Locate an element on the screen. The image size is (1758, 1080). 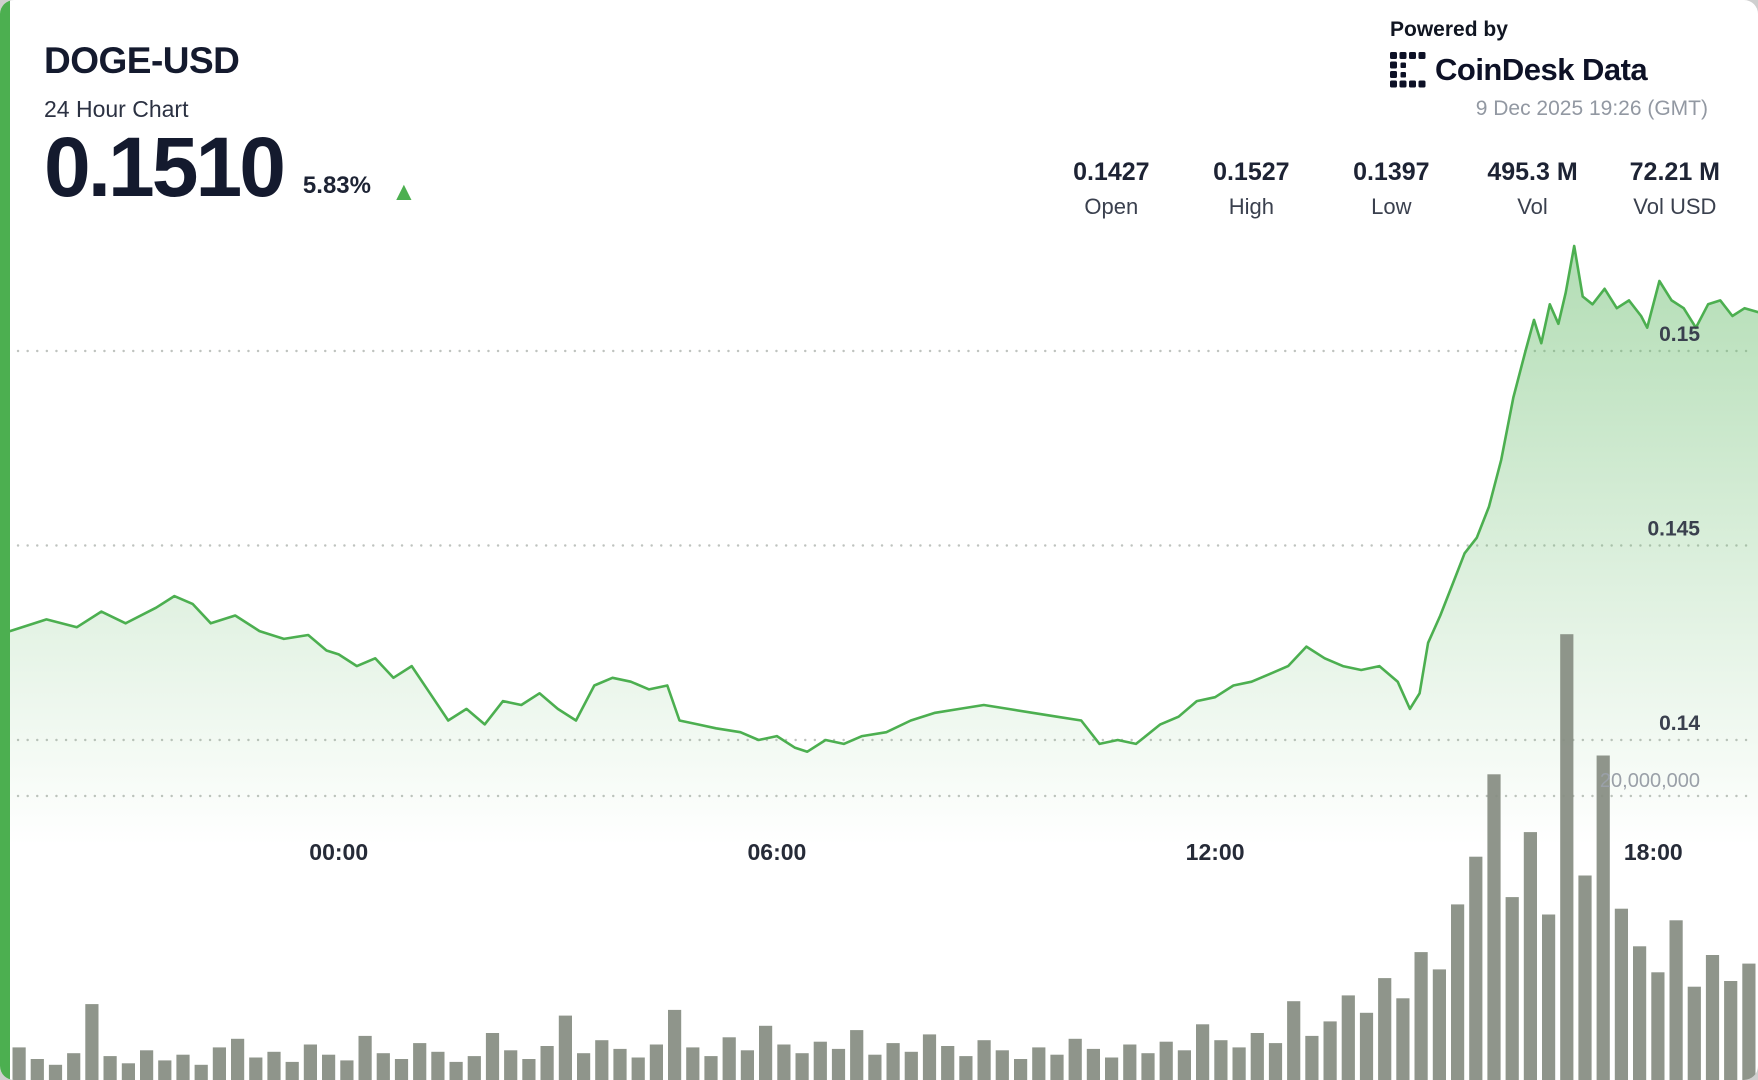
powered-by-label: Powered by is located at coordinates (1449, 29).